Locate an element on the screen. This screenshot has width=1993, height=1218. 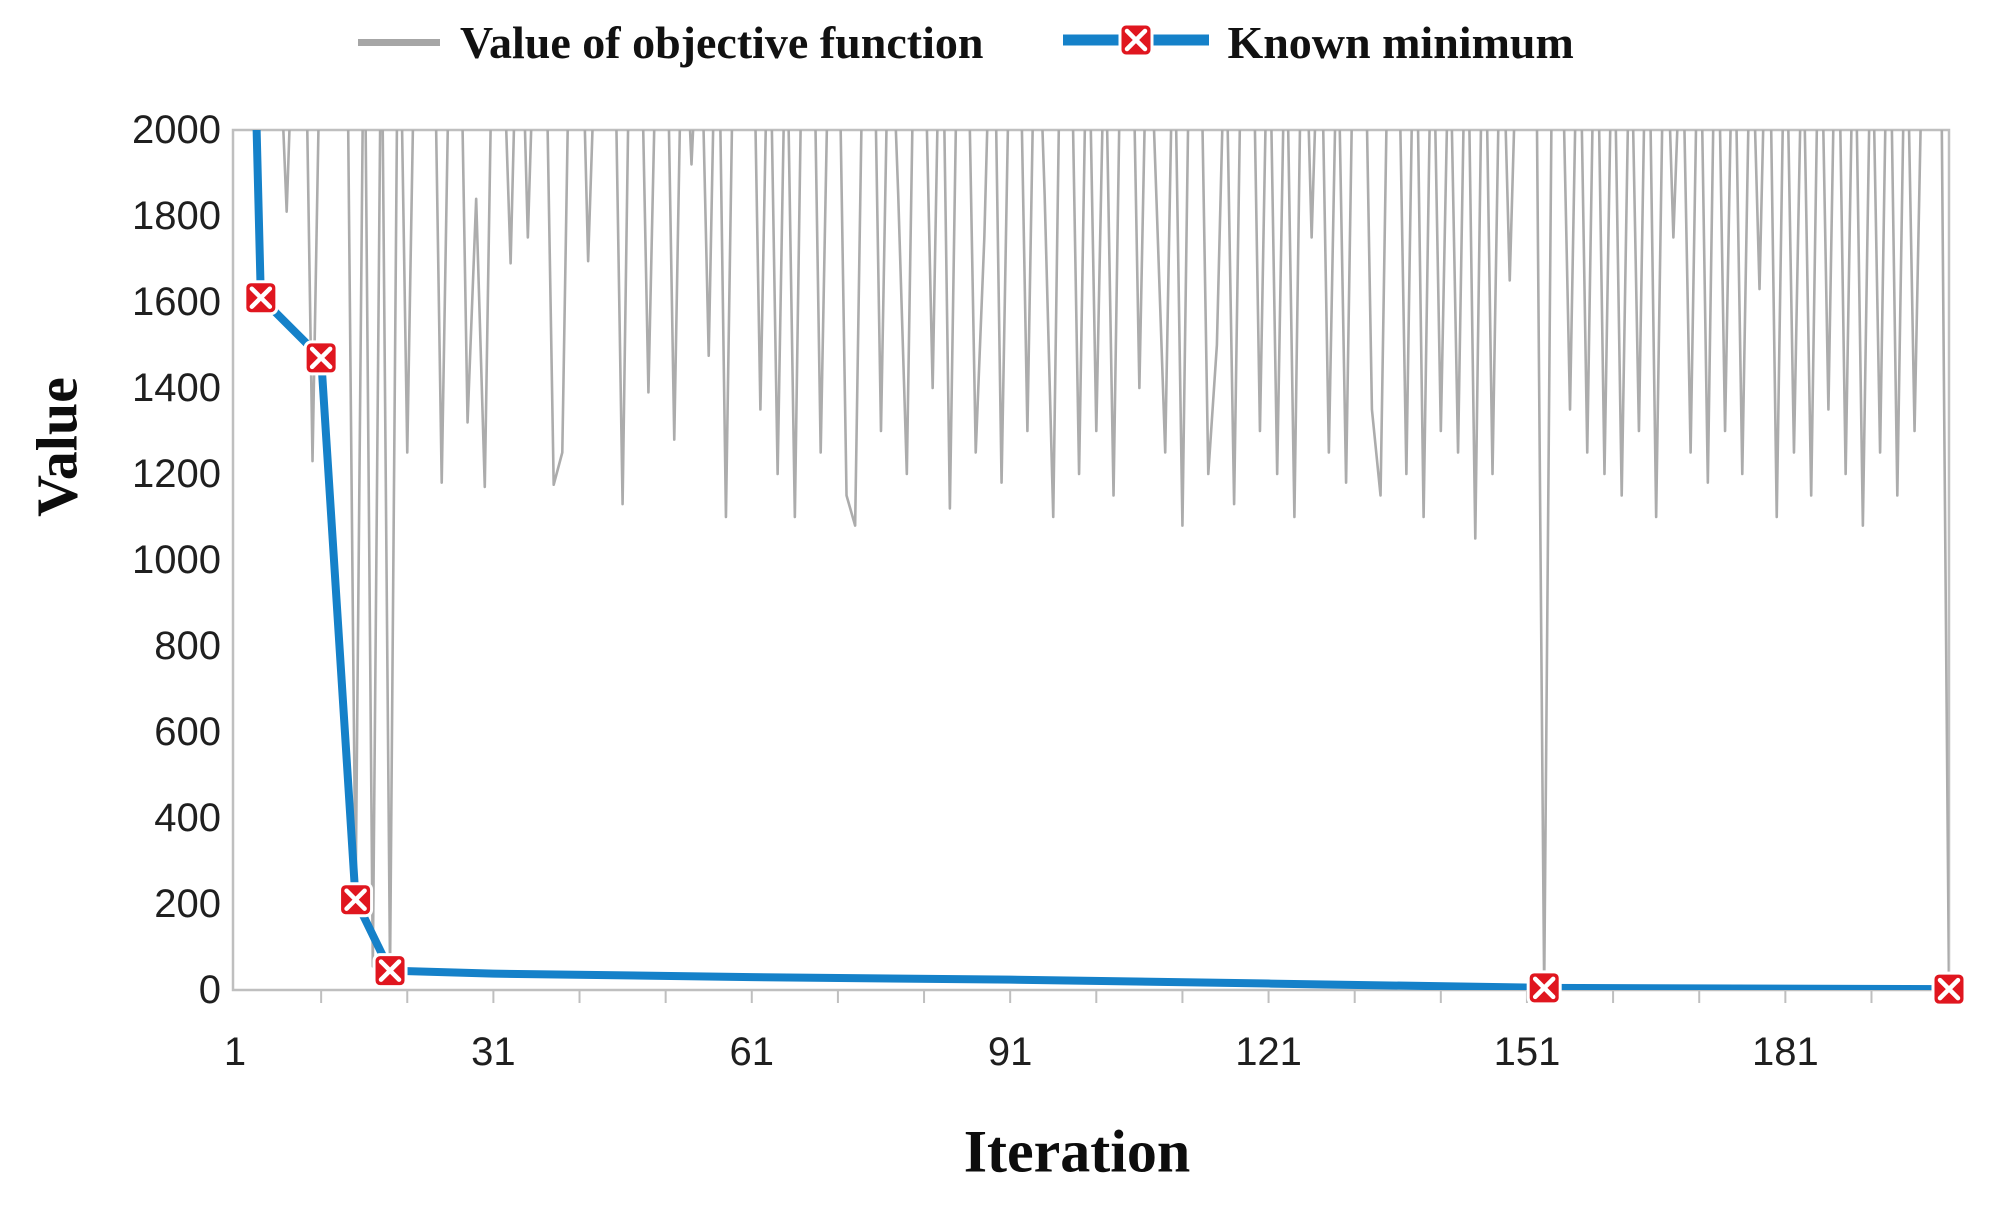
legend-label-known-minimum: Known minimum is located at coordinates (1400, 42).